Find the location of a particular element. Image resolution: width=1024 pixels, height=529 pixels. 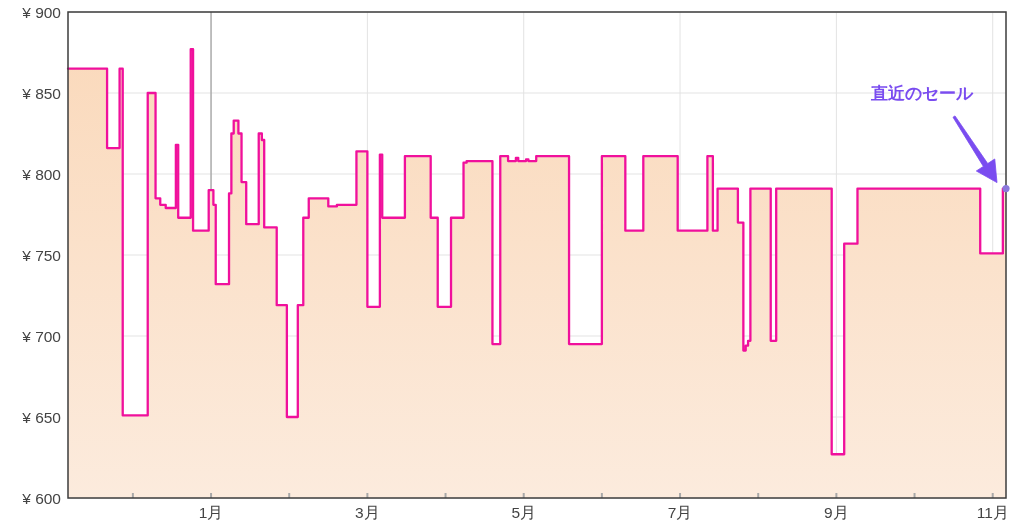

y-tick-label: ¥ 700 is located at coordinates (41, 336).